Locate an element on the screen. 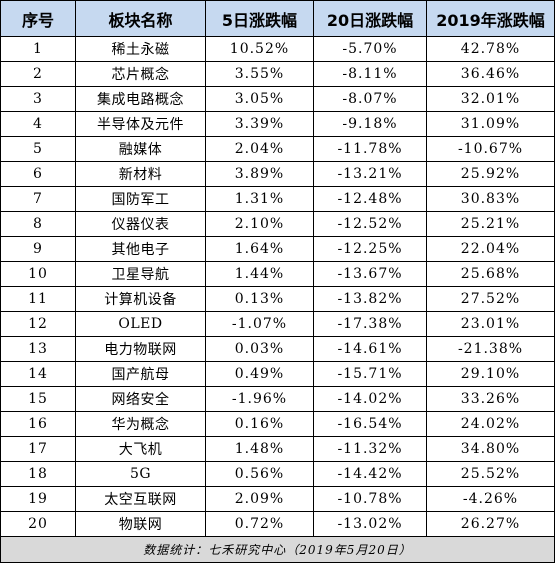 The width and height of the screenshot is (555, 564). table-row: 18 5G 0.56% -14.42% 25.52% is located at coordinates (277, 474).